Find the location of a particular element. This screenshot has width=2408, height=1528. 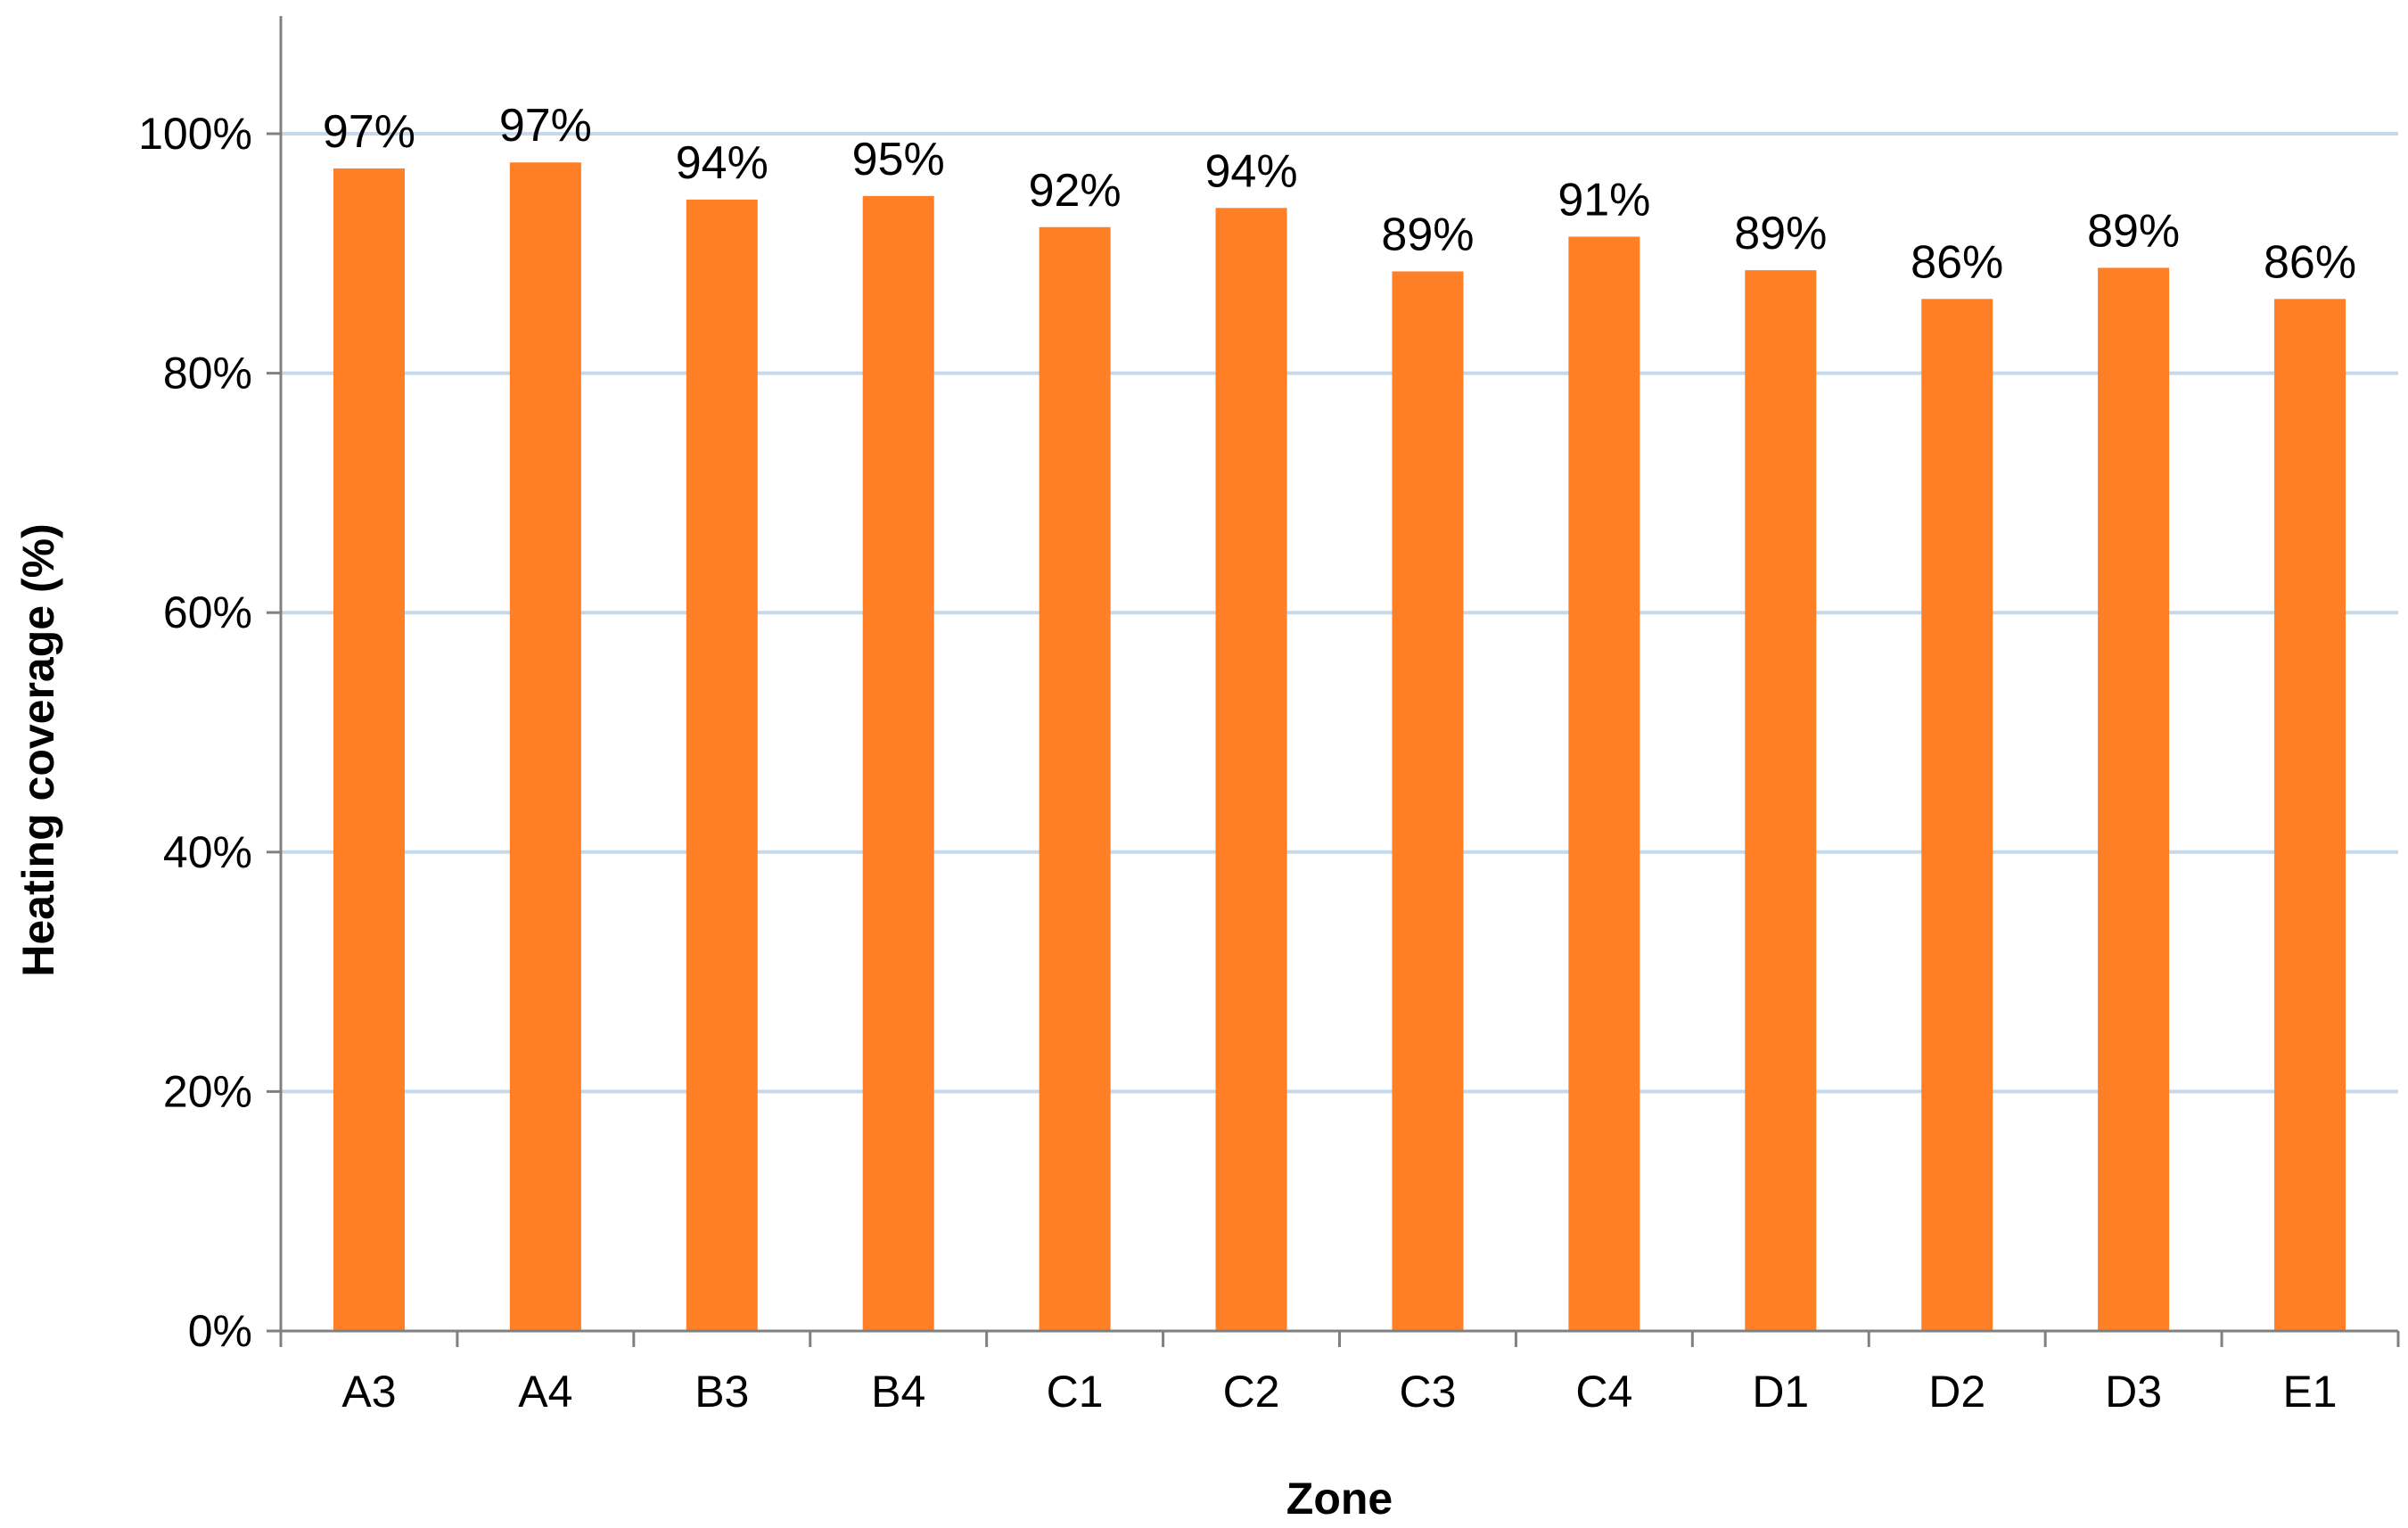

x-tick-label: D2 is located at coordinates (1957, 1392).